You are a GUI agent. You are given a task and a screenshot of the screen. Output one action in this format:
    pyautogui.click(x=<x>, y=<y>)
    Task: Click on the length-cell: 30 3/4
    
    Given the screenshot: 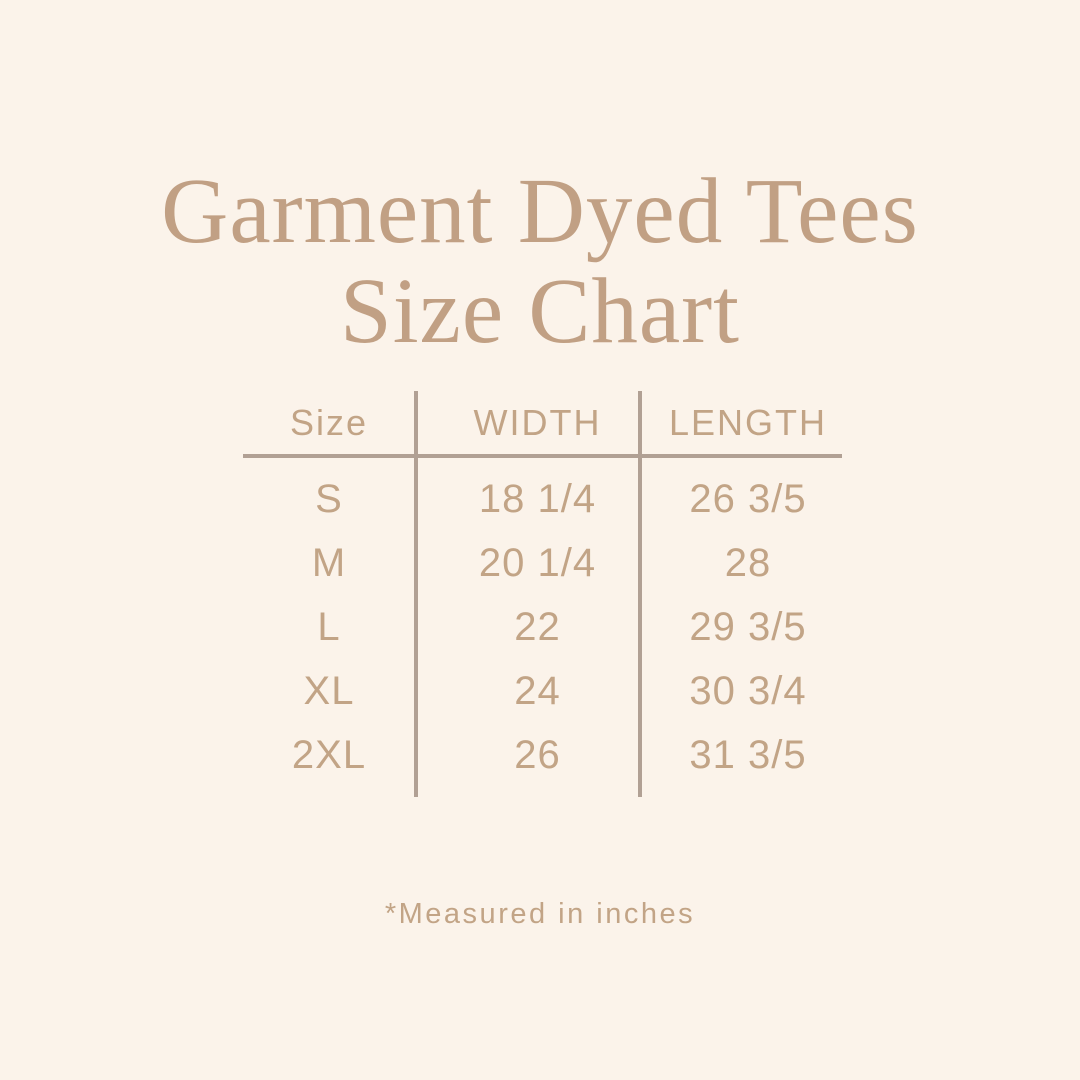 What is the action you would take?
    pyautogui.click(x=748, y=690)
    